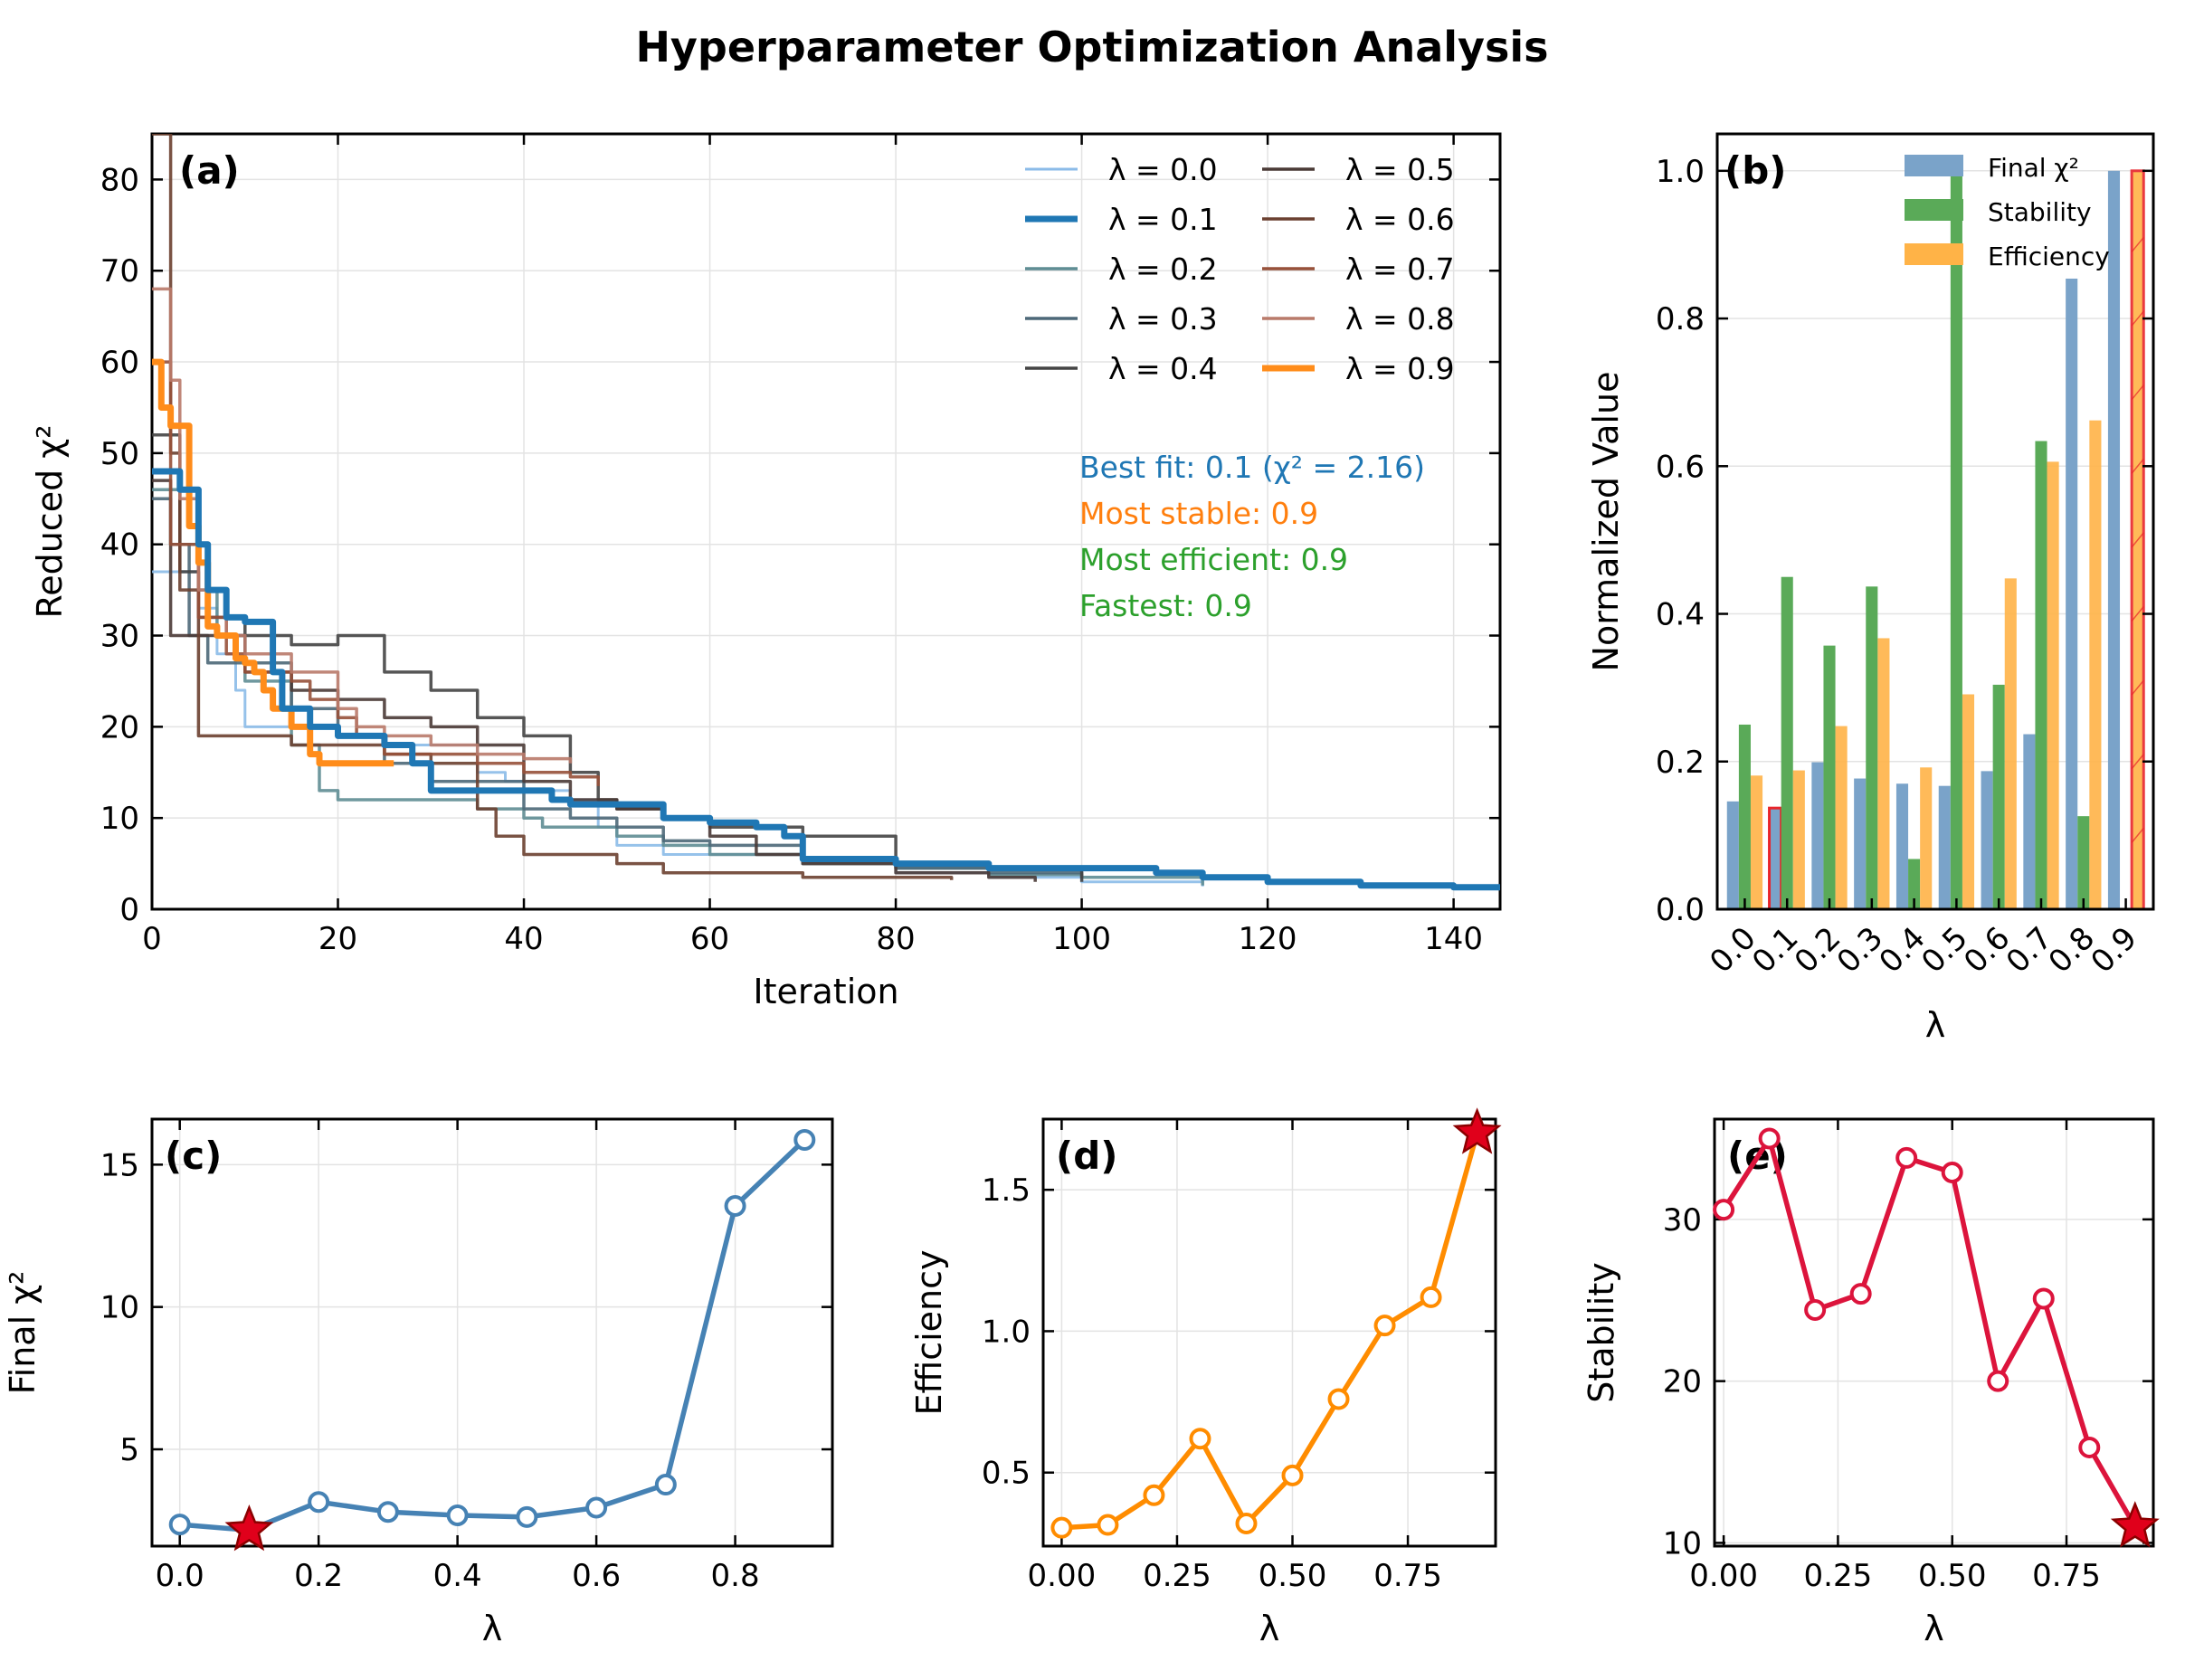 The height and width of the screenshot is (1680, 2185). I want to click on y-axis-label: Efficiency, so click(929, 1332).